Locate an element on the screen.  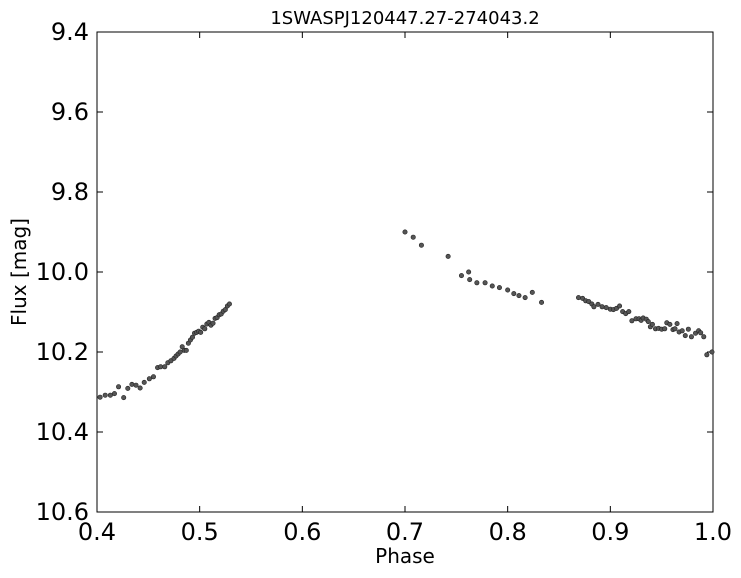
x-tick-label: 0.6 is located at coordinates (302, 532).